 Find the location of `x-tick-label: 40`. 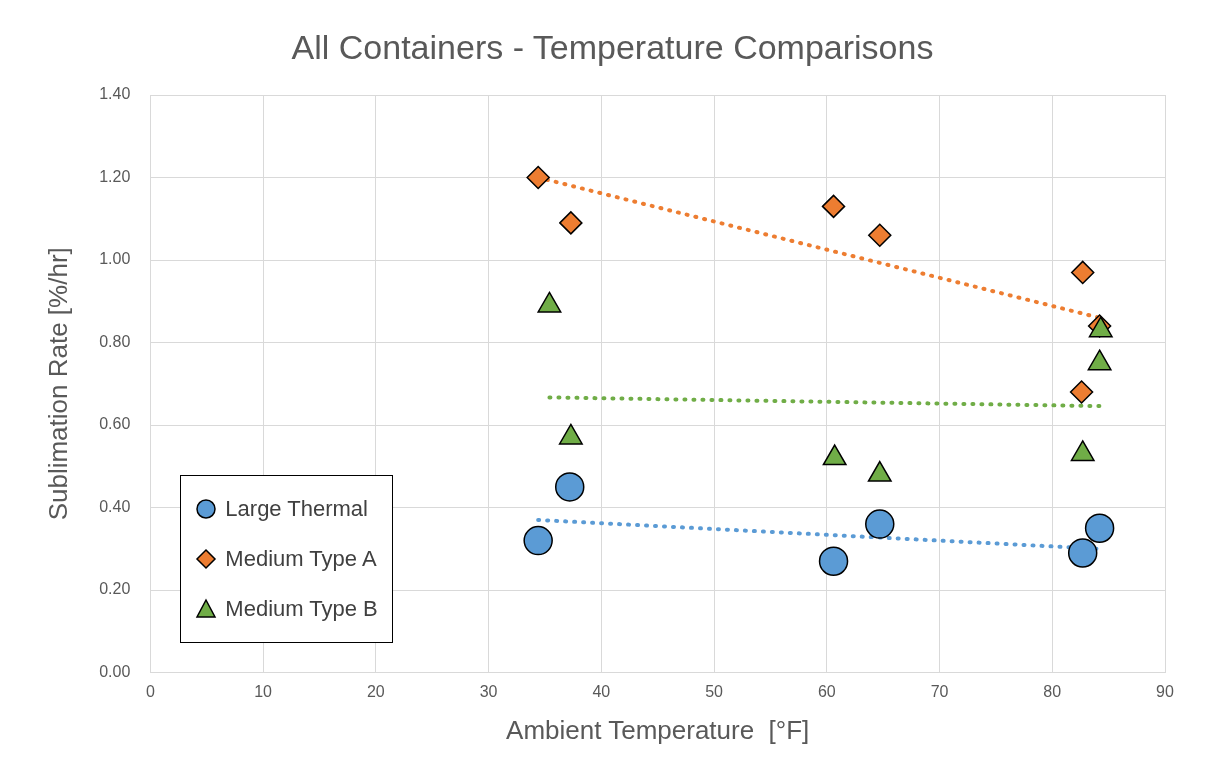

x-tick-label: 40 is located at coordinates (601, 691).